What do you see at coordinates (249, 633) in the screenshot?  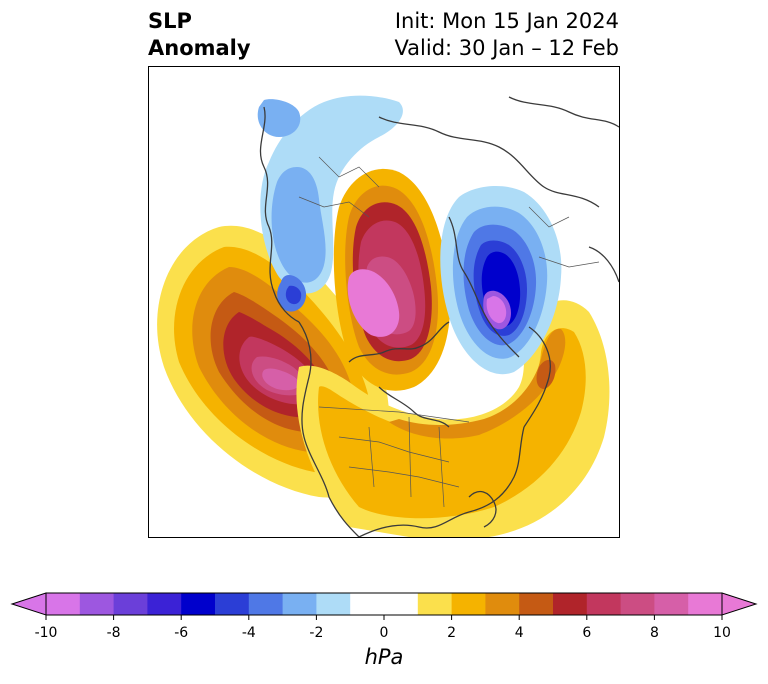 I see `colorbar-tick-label: -4` at bounding box center [249, 633].